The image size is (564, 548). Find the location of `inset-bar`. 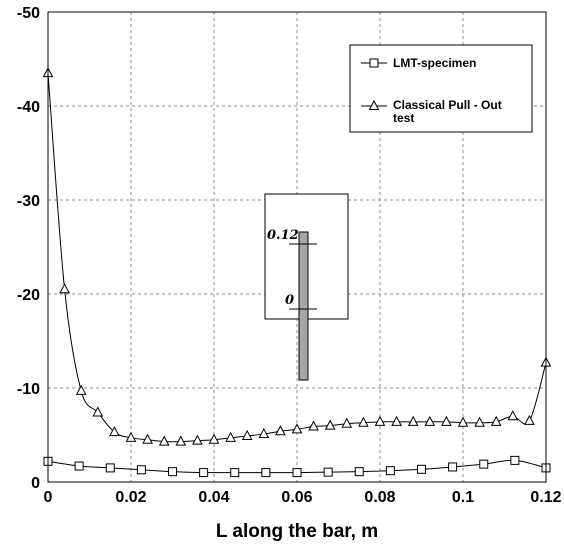

inset-bar is located at coordinates (303, 306).